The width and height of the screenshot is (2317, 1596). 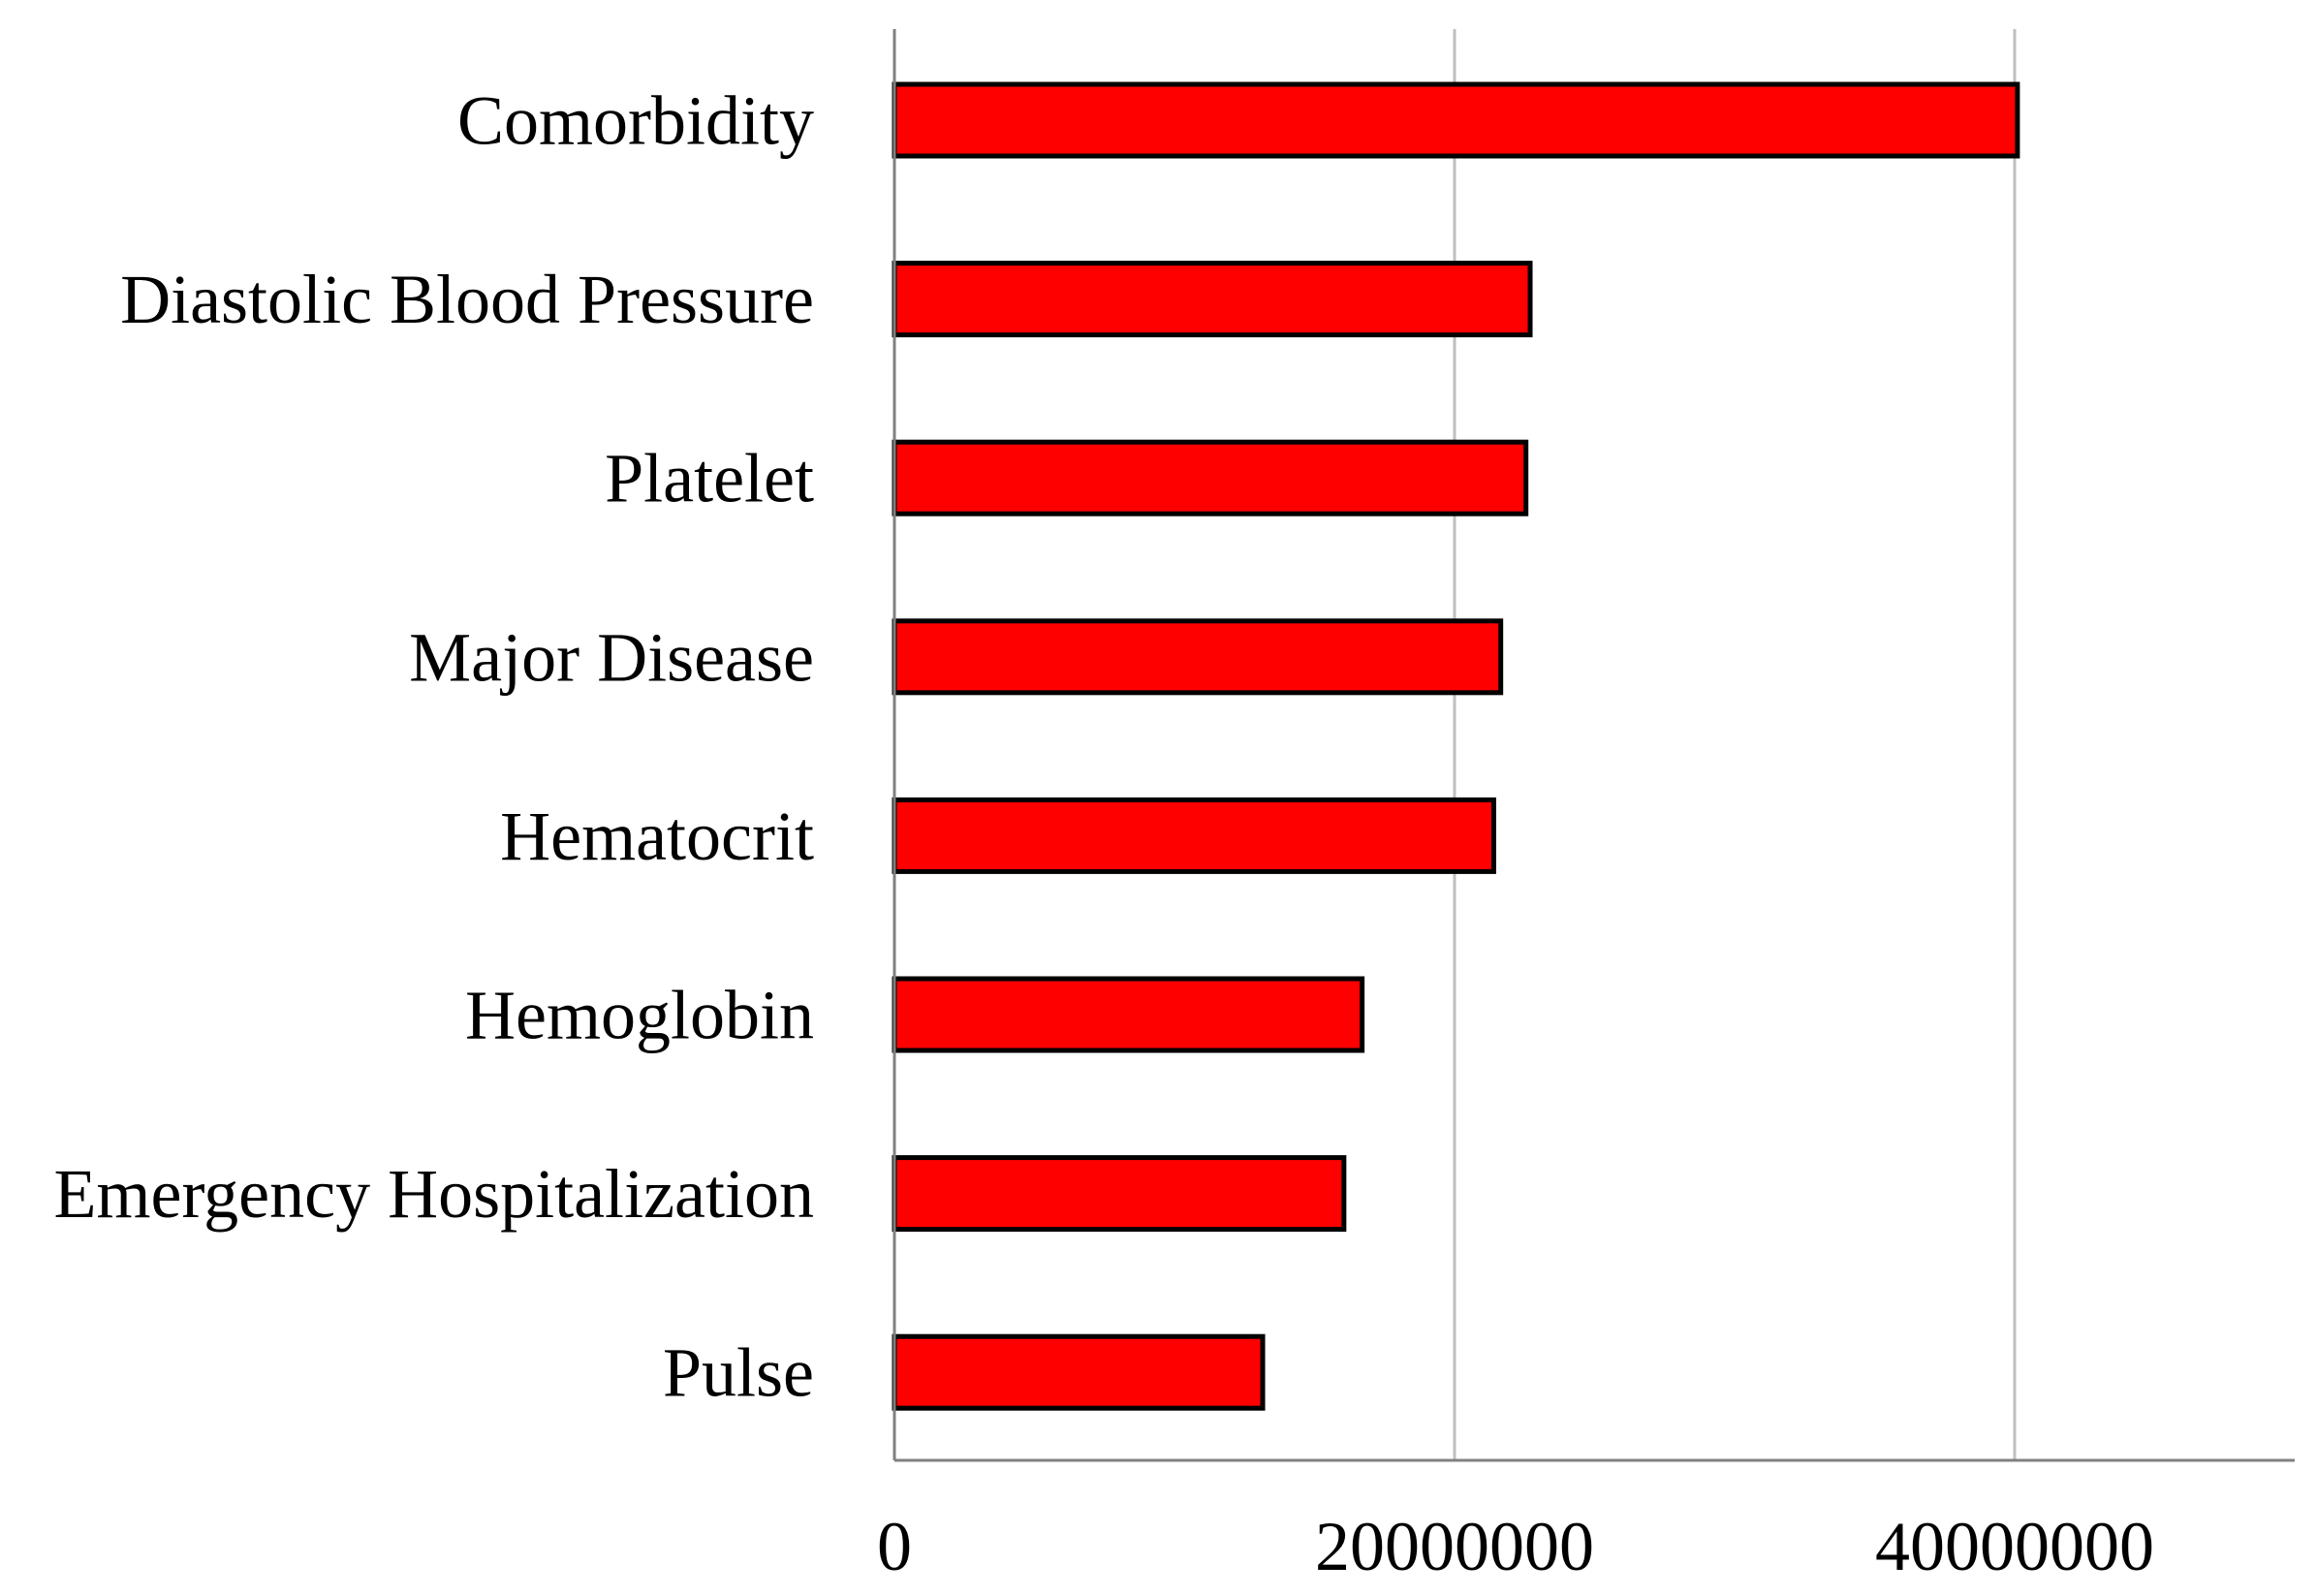 I want to click on bar-emergency-hospitalization, so click(x=1119, y=1194).